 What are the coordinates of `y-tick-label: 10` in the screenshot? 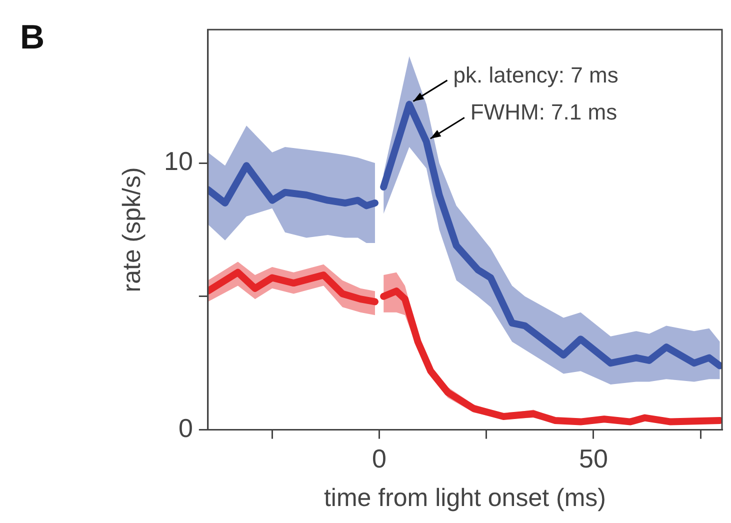 It's located at (178, 161).